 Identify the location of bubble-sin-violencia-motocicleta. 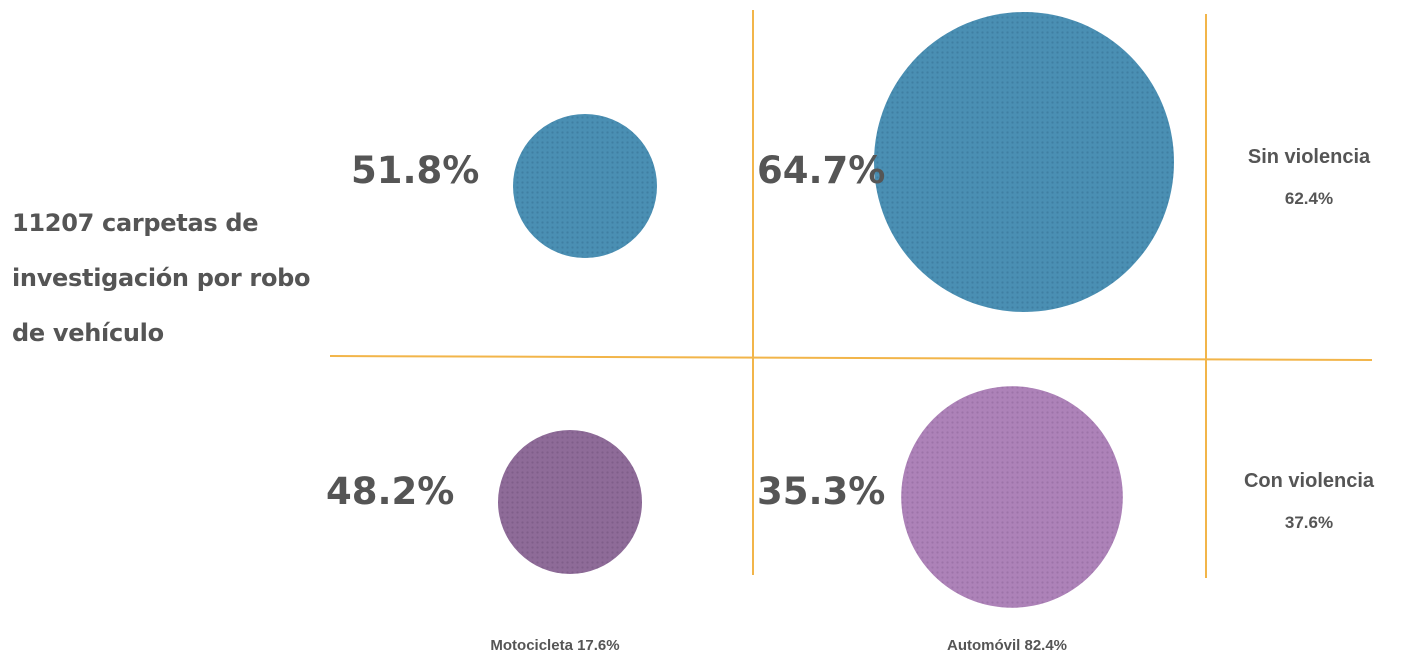
(585, 186).